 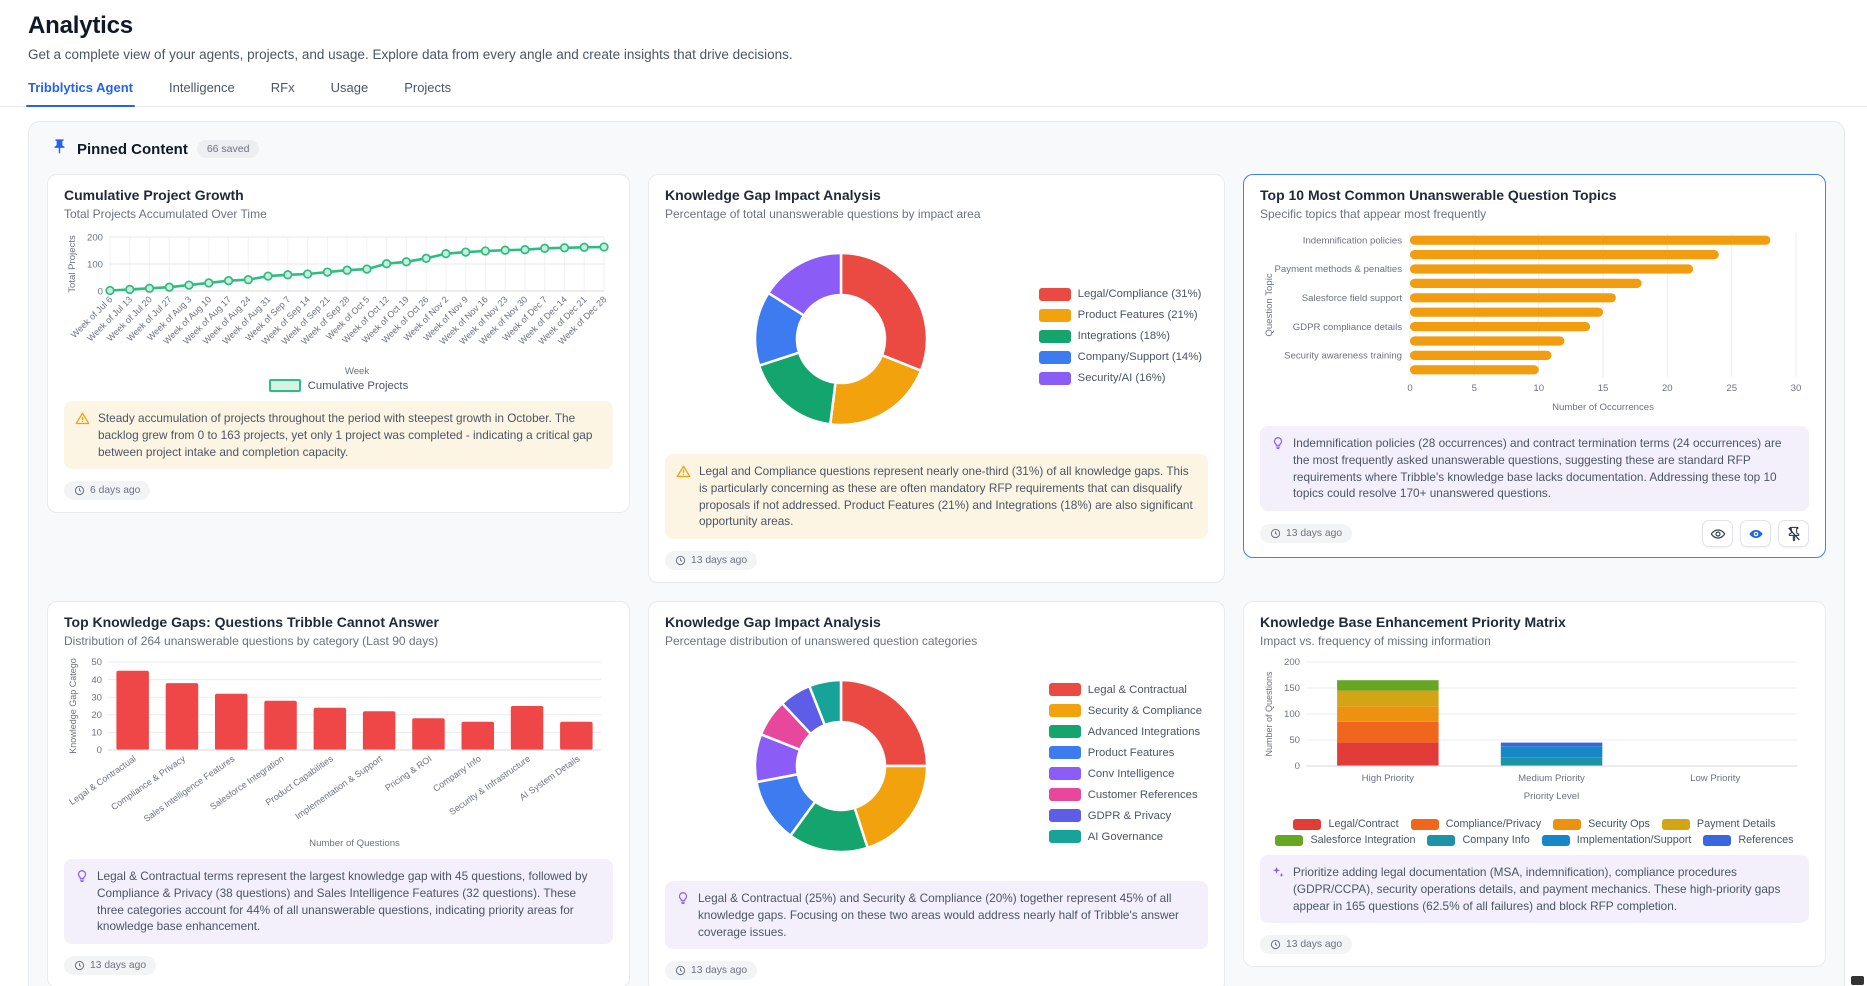 I want to click on card-actions, so click(x=1755, y=533).